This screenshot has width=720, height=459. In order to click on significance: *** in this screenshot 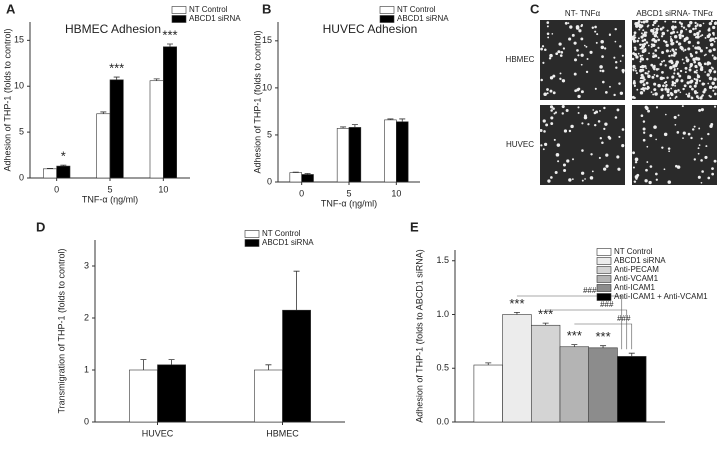, I will do `click(516, 303)`.